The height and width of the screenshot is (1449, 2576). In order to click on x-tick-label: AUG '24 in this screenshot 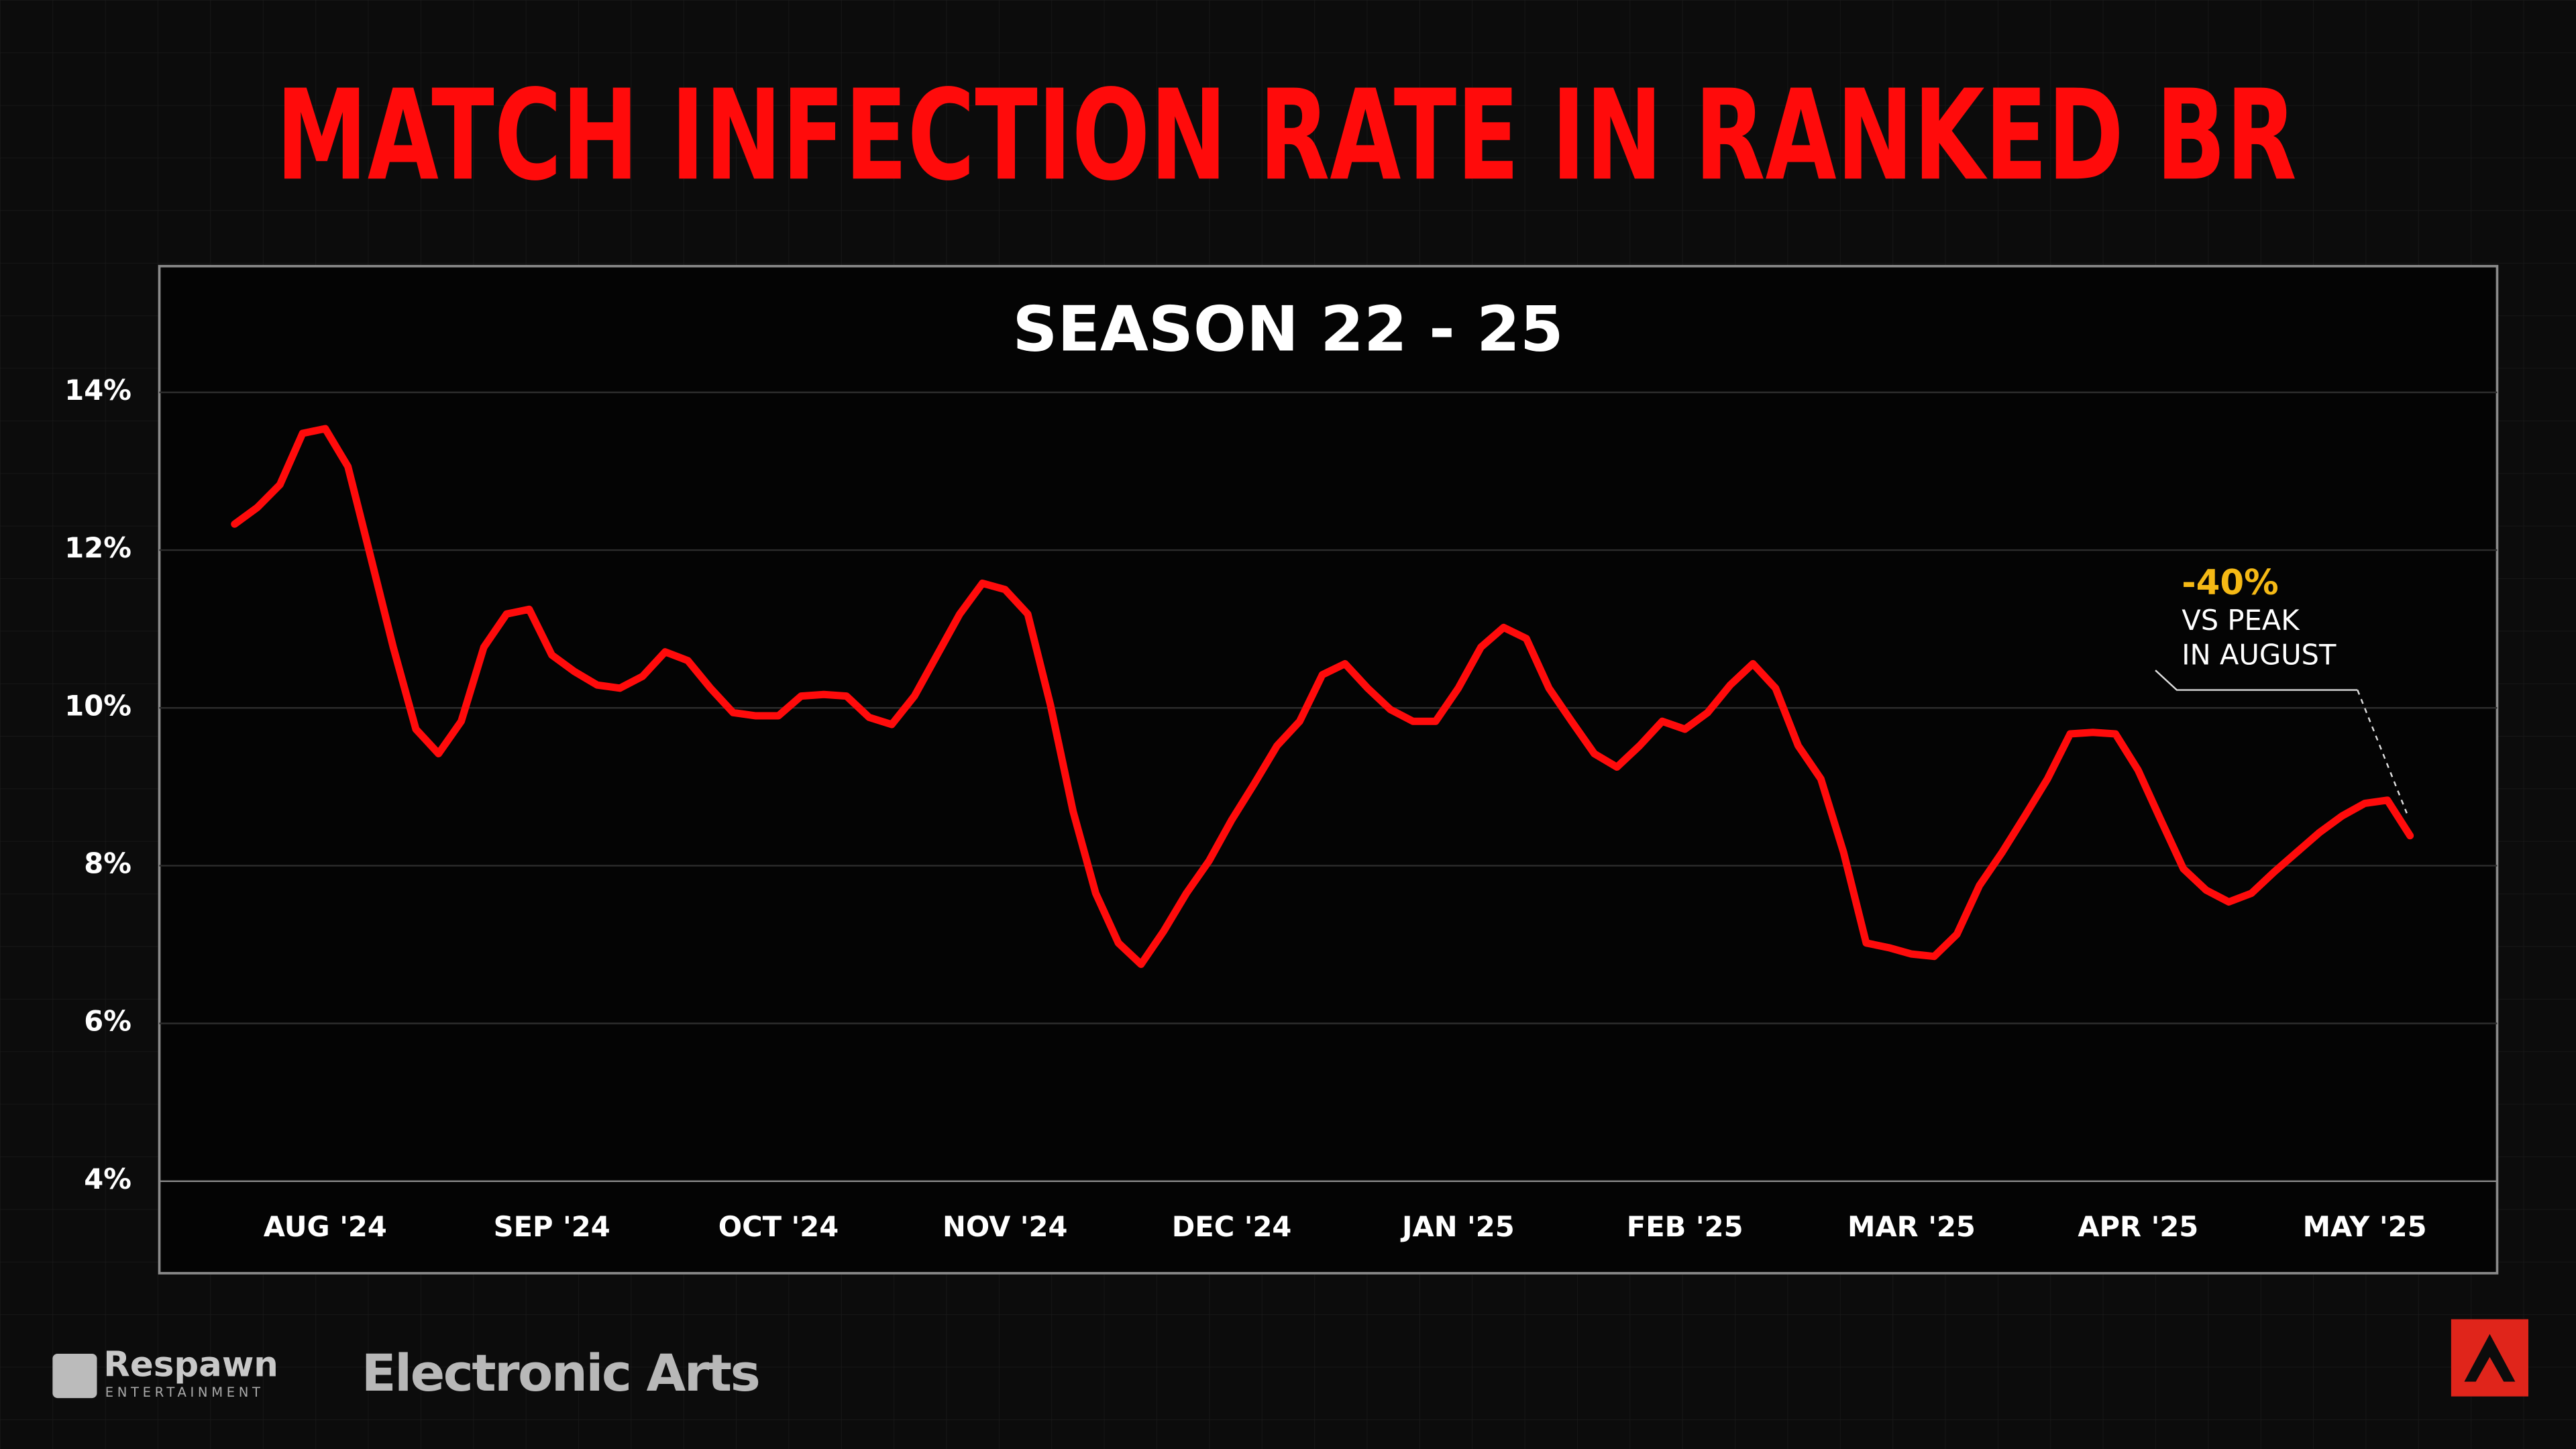, I will do `click(325, 1226)`.